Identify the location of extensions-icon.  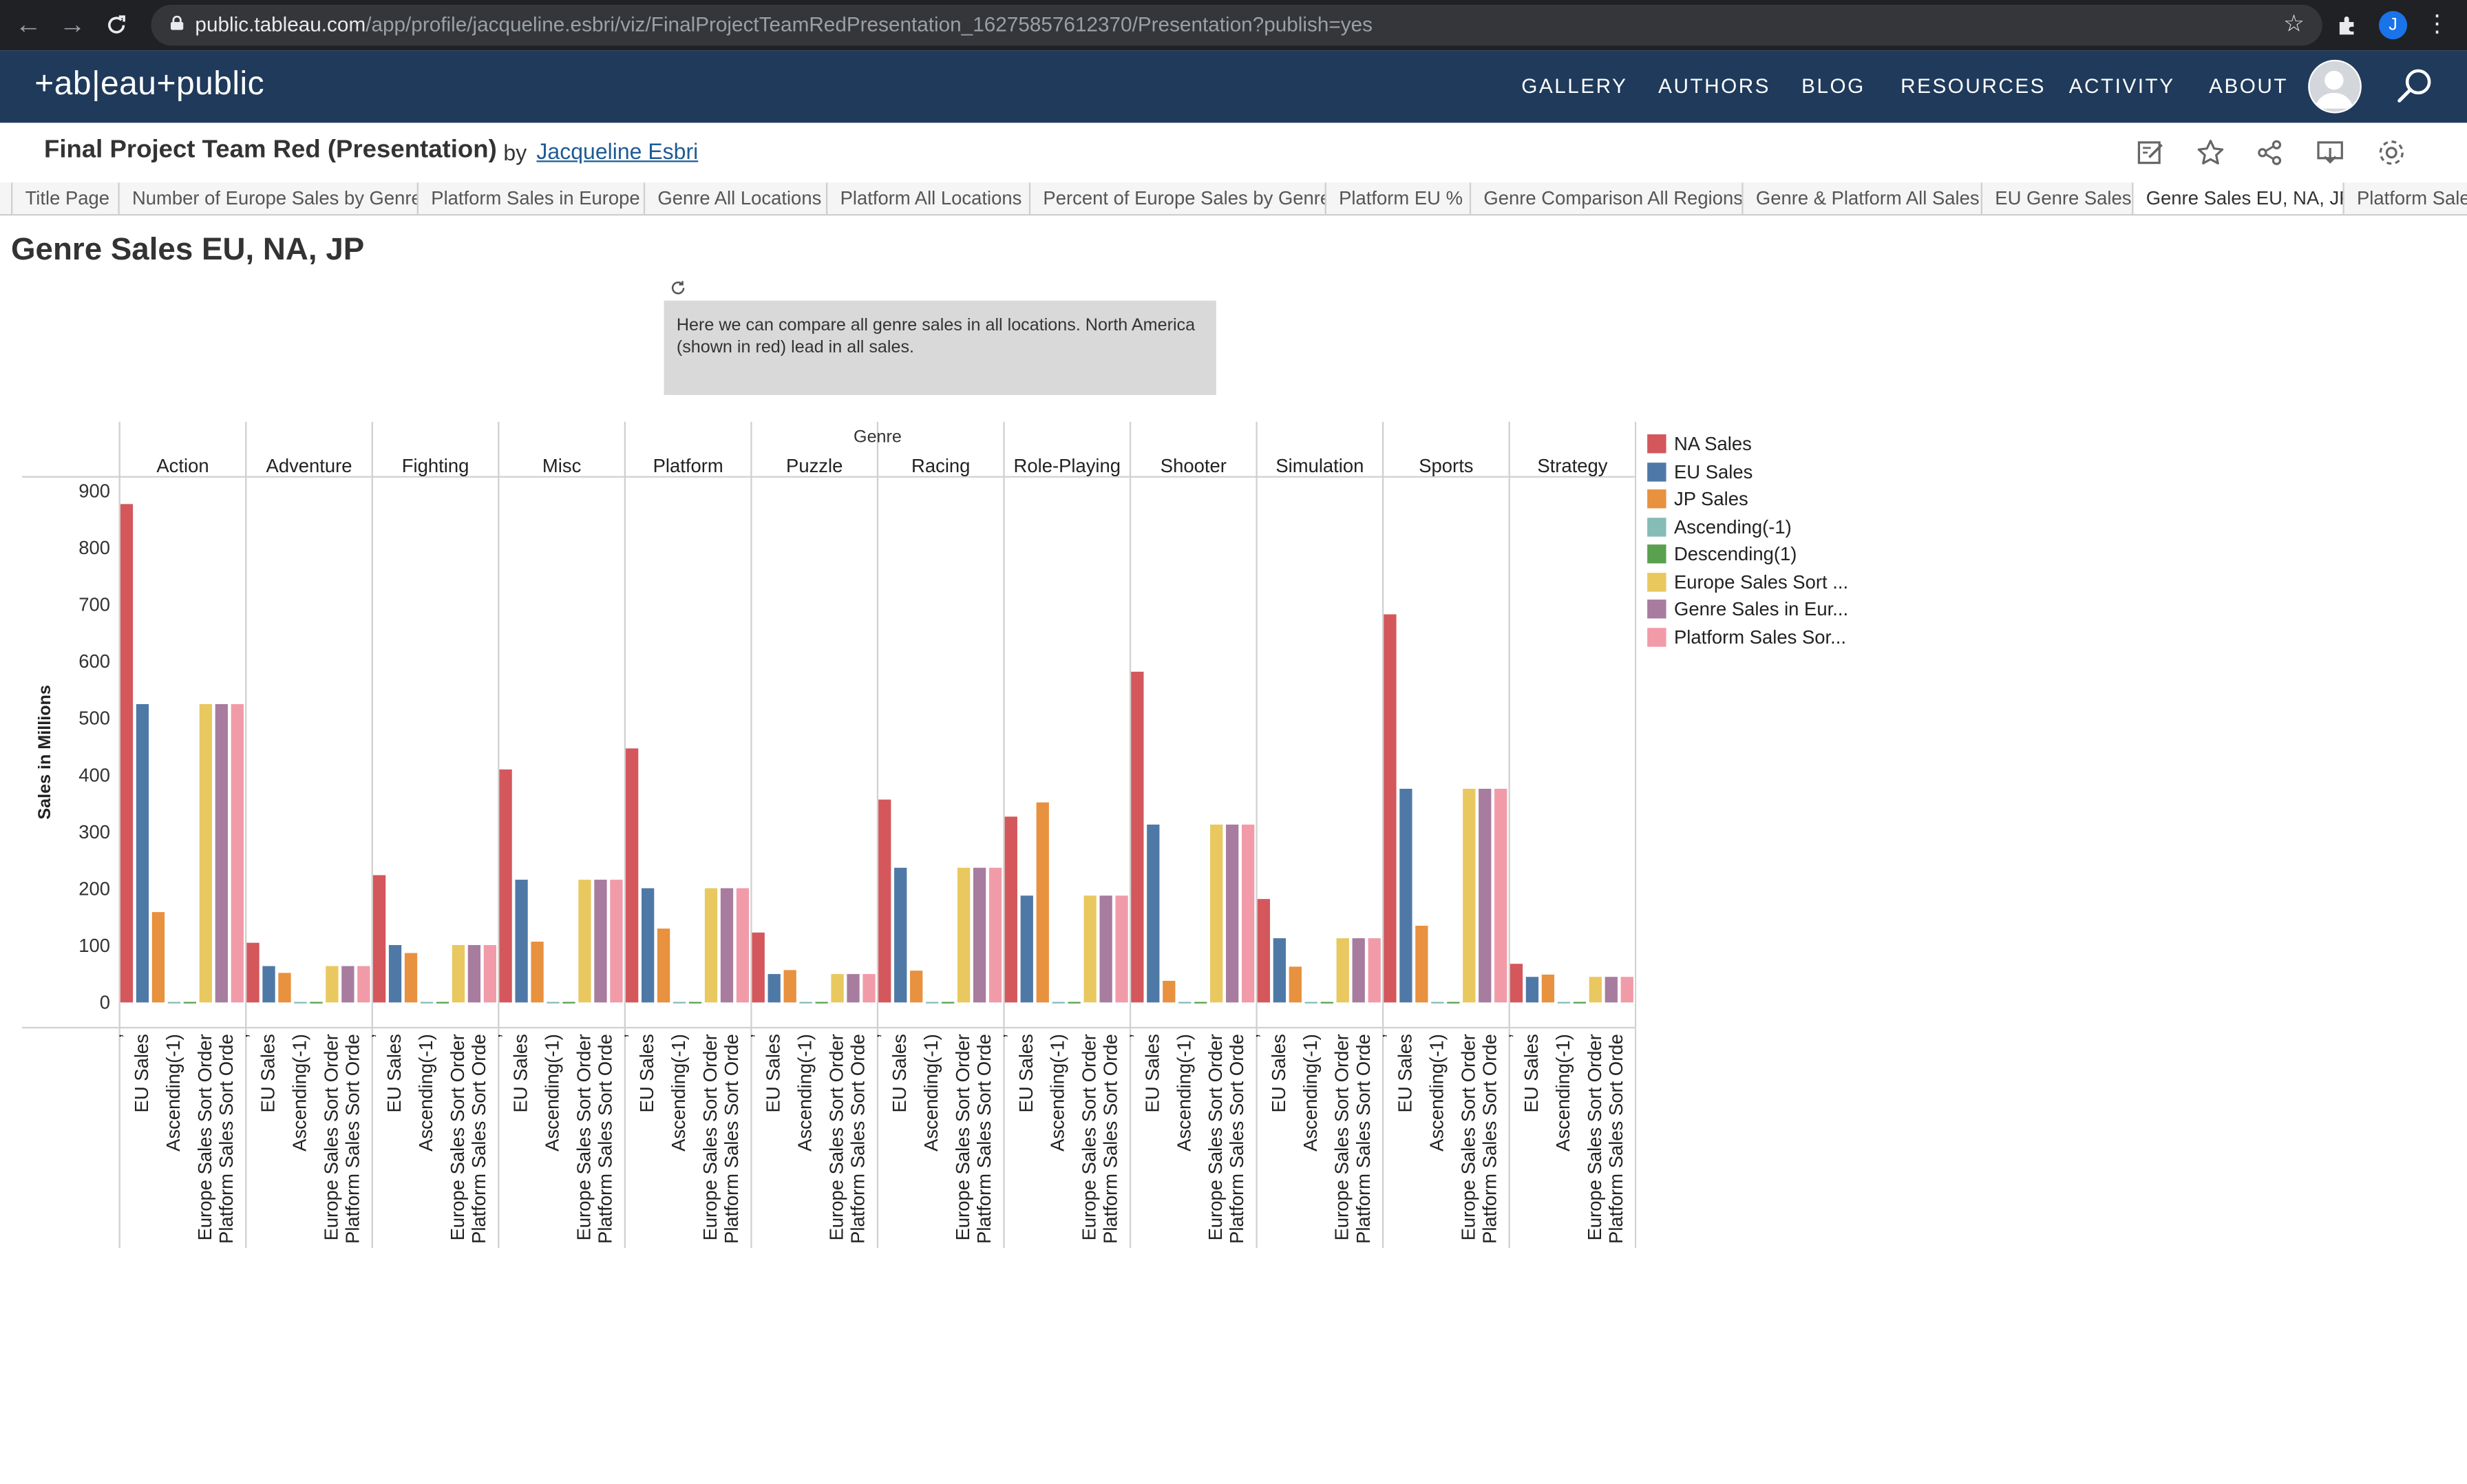
(2348, 25).